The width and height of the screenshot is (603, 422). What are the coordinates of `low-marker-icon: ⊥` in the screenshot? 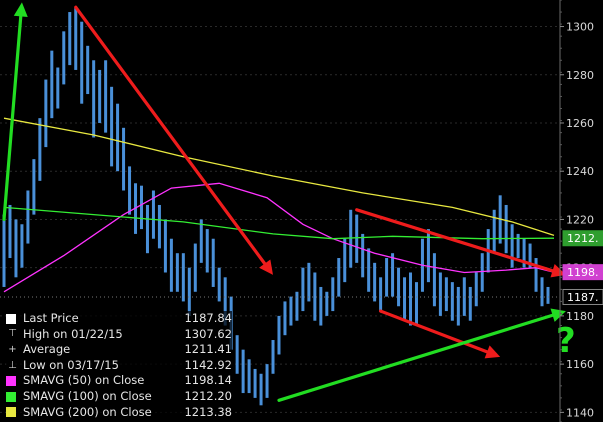 It's located at (12, 365).